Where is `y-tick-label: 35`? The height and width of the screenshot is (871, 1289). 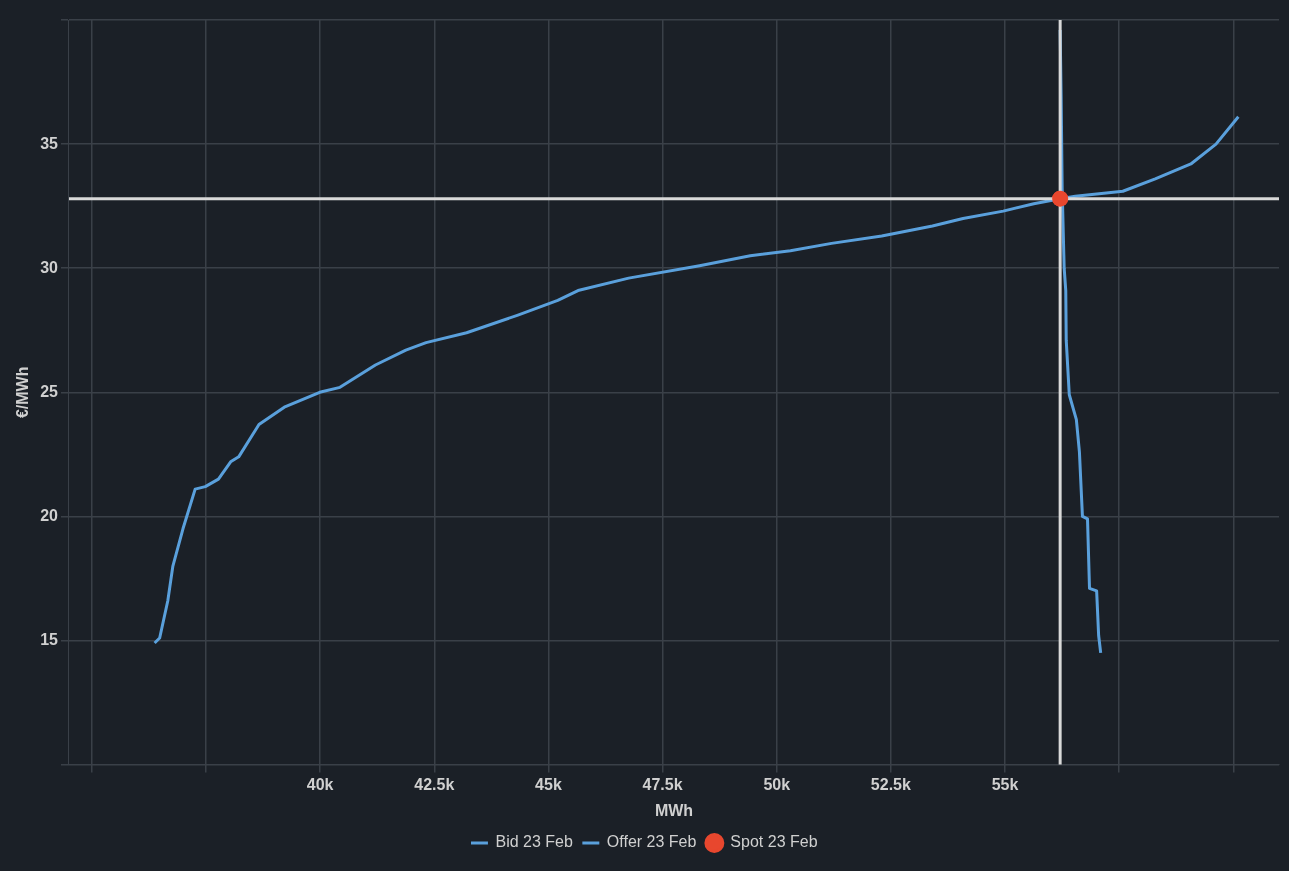 y-tick-label: 35 is located at coordinates (49, 143).